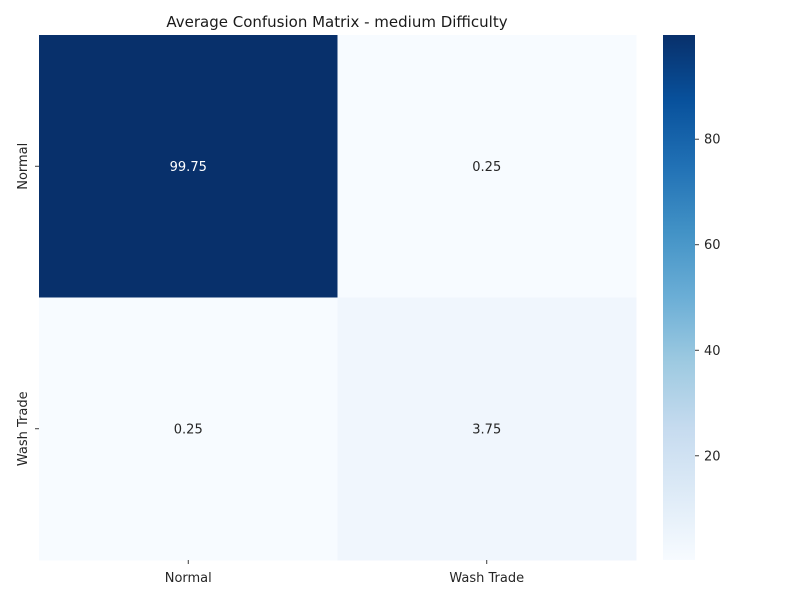 The image size is (800, 605). Describe the element at coordinates (712, 351) in the screenshot. I see `colorbar-tick-label: 40` at that location.